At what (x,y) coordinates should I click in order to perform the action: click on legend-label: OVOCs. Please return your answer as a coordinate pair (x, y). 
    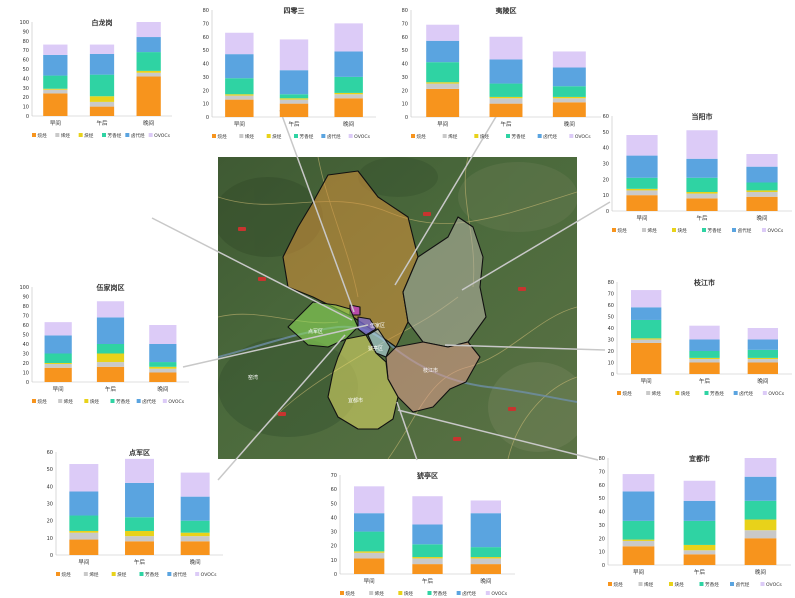
    Looking at the image, I should click on (776, 394).